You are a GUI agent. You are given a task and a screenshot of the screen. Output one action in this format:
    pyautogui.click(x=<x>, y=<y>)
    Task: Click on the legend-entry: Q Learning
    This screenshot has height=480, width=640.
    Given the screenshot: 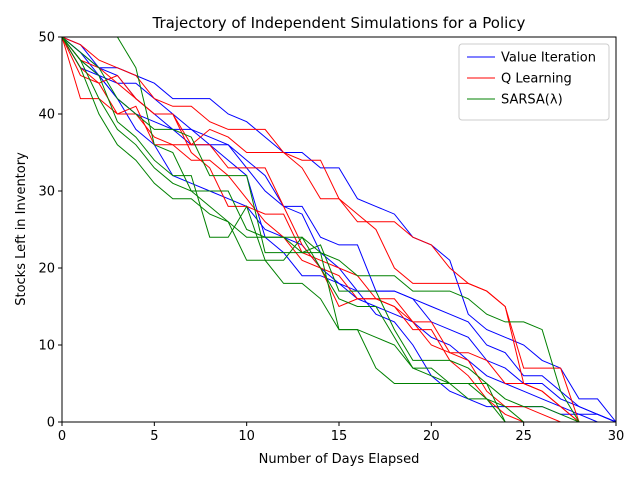 What is the action you would take?
    pyautogui.click(x=536, y=79)
    